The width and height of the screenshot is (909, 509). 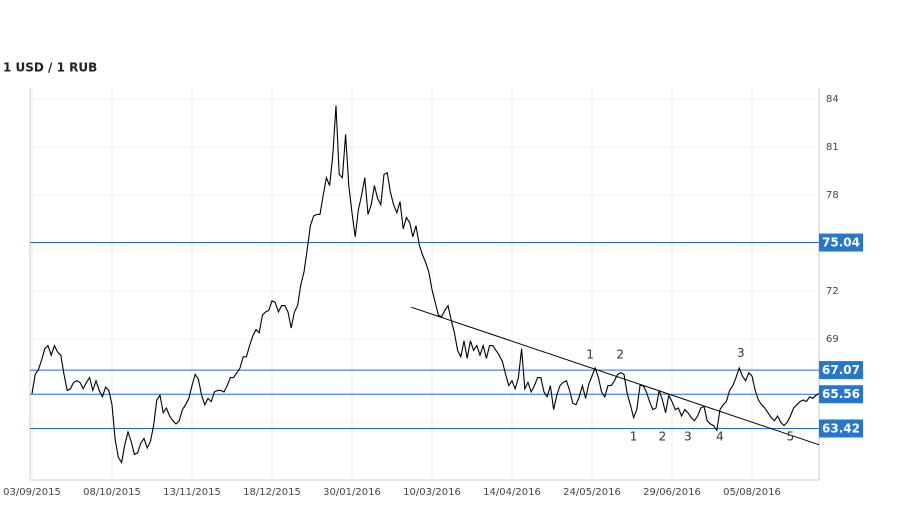 I want to click on x-tick-label: 13/11/2015, so click(x=192, y=492).